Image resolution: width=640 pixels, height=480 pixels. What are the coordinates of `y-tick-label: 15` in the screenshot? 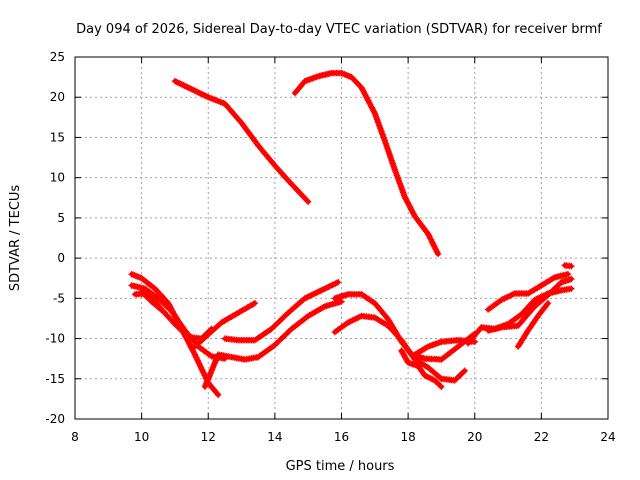 It's located at (57, 137).